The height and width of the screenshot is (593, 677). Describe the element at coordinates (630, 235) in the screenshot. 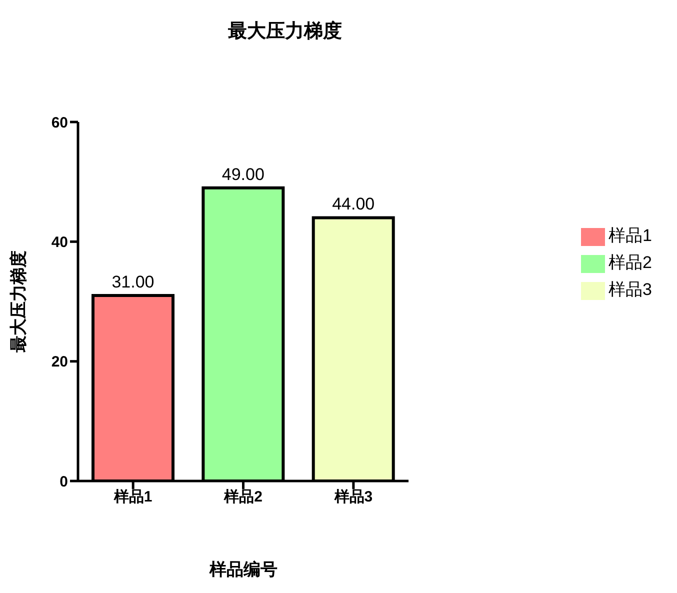

I see `legend-label: 样品1` at that location.